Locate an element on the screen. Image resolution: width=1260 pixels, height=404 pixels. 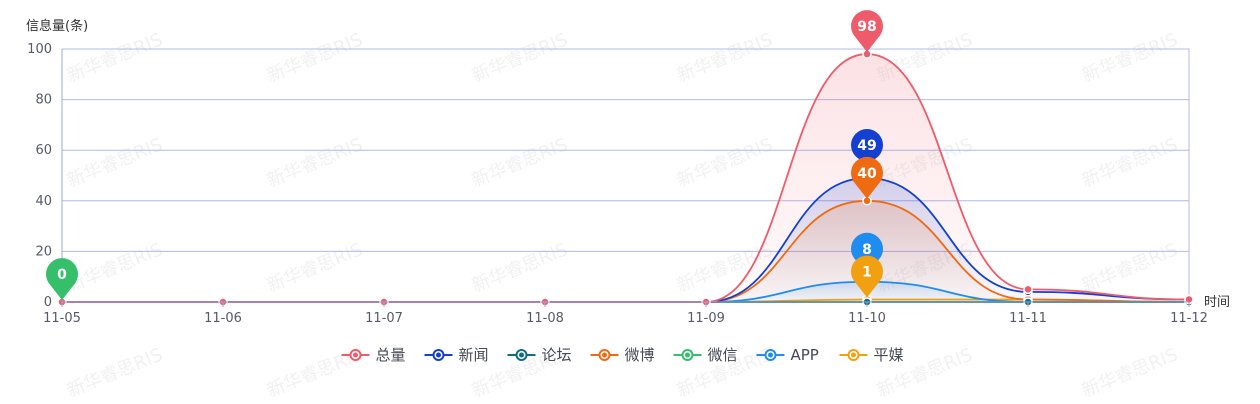
annotation-label: 1 is located at coordinates (867, 272).